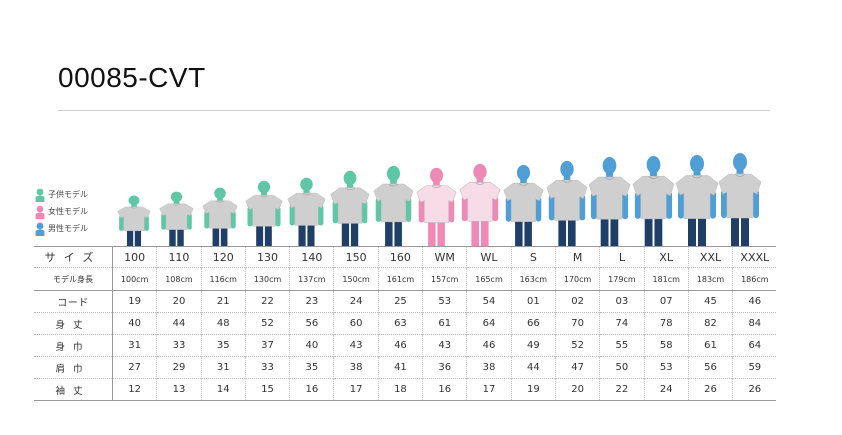  Describe the element at coordinates (223, 323) in the screenshot. I see `cell-length-120: 48` at that location.